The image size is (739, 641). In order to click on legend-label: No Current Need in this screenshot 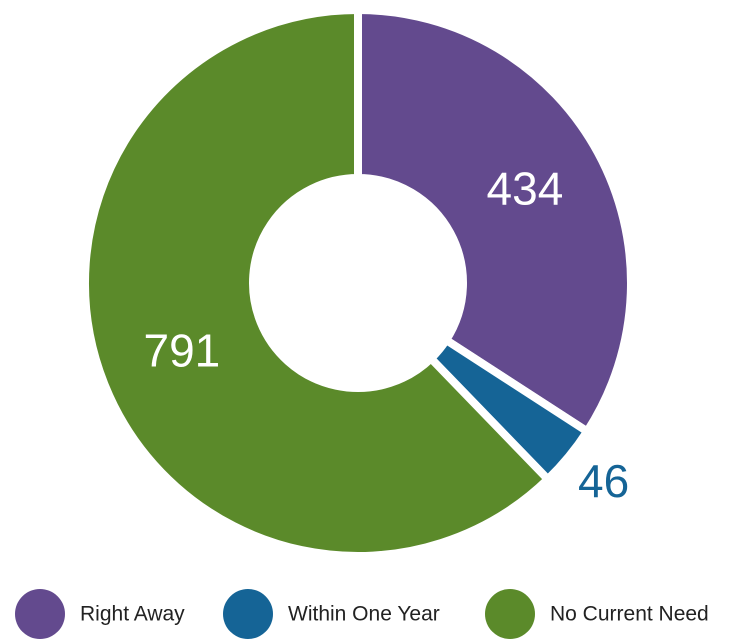, I will do `click(629, 614)`.